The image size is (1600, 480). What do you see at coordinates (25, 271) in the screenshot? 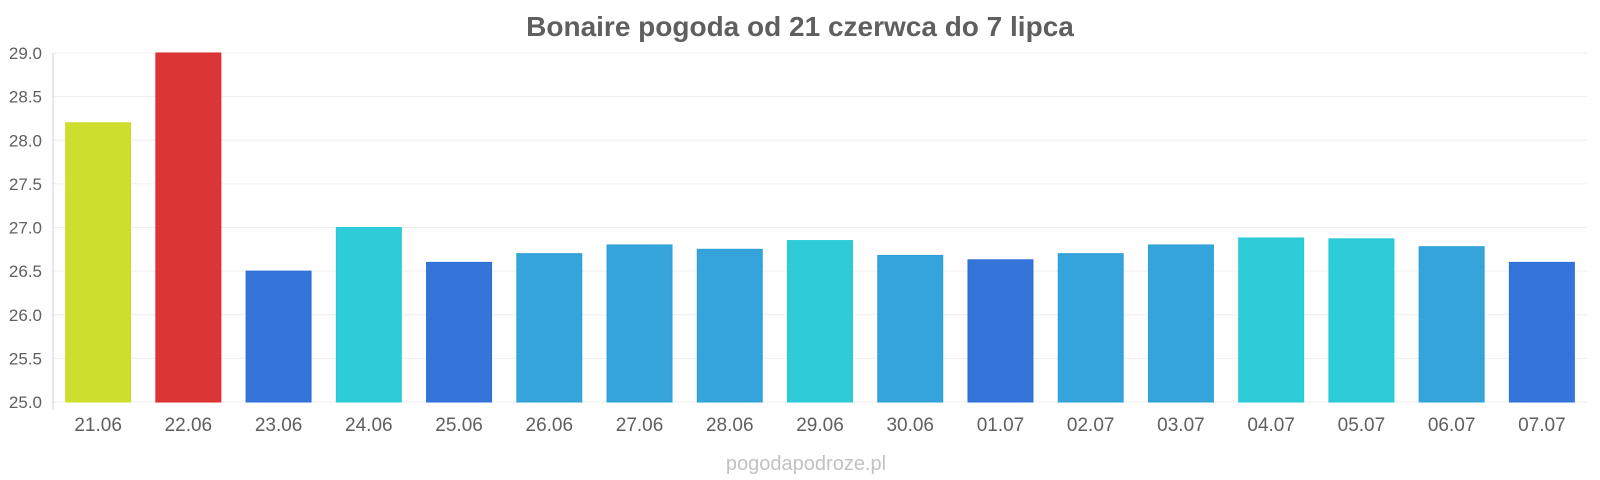
I see `y-tick-label: 26.5` at bounding box center [25, 271].